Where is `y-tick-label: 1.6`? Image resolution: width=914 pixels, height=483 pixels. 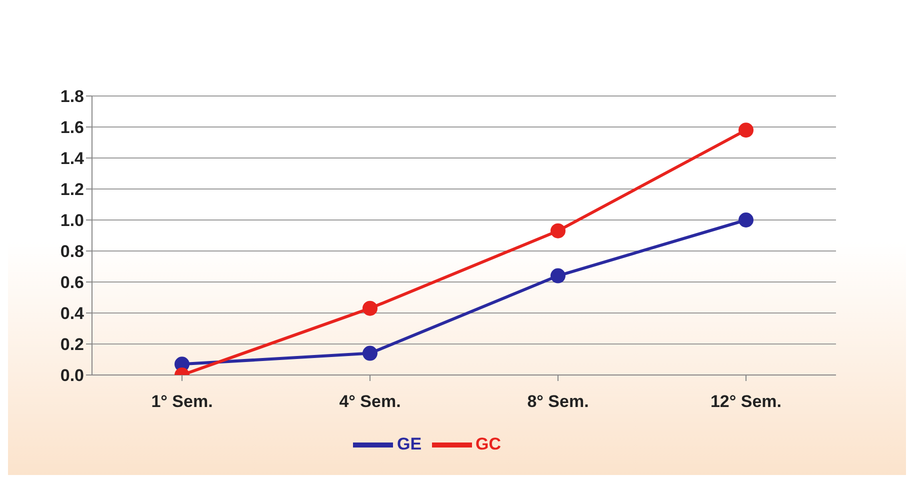
y-tick-label: 1.6 is located at coordinates (72, 128).